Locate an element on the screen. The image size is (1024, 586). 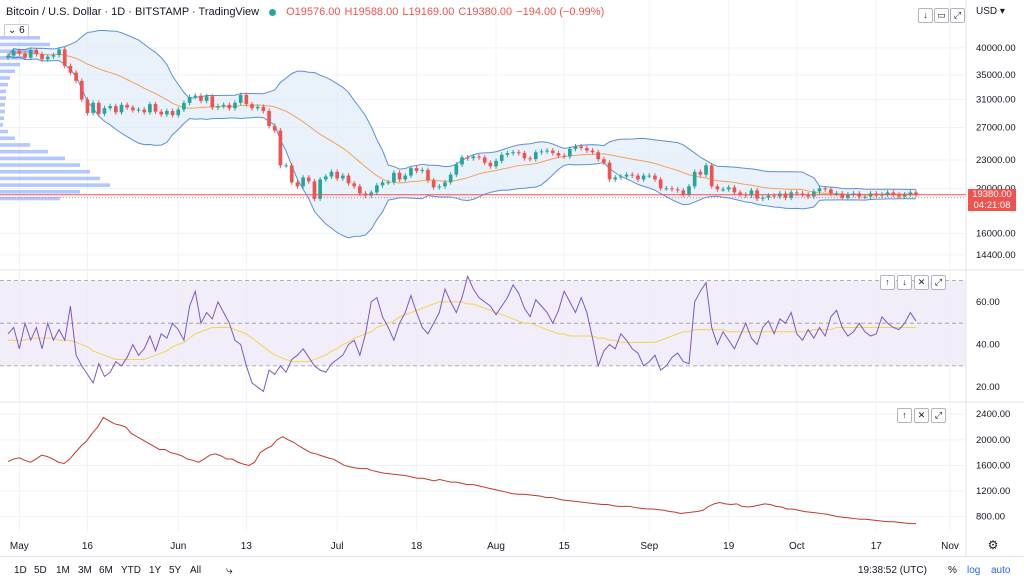
timeframe-1y: 1Y is located at coordinates (155, 570).